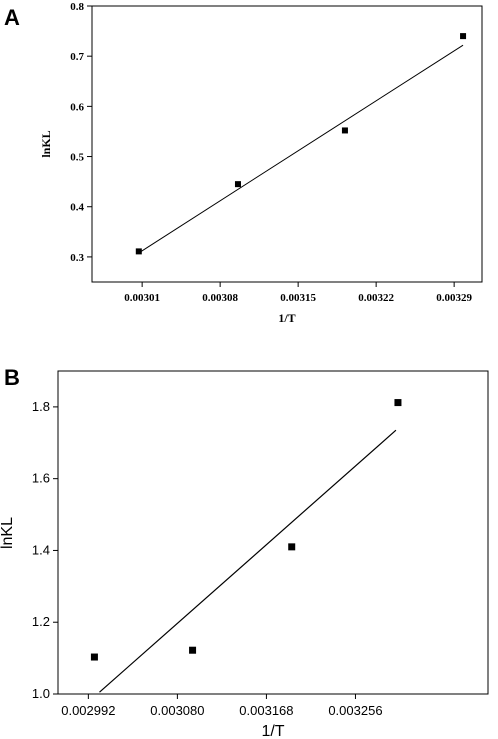 This screenshot has width=498, height=739. What do you see at coordinates (220, 298) in the screenshot?
I see `x-tick-label: 0.00308` at bounding box center [220, 298].